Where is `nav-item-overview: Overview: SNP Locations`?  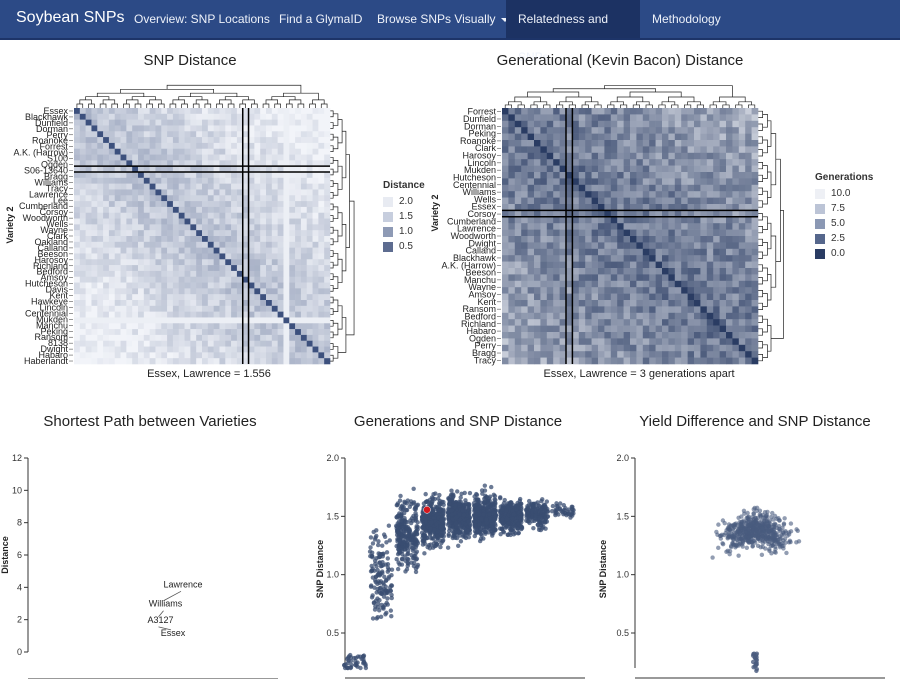 nav-item-overview: Overview: SNP Locations is located at coordinates (202, 19).